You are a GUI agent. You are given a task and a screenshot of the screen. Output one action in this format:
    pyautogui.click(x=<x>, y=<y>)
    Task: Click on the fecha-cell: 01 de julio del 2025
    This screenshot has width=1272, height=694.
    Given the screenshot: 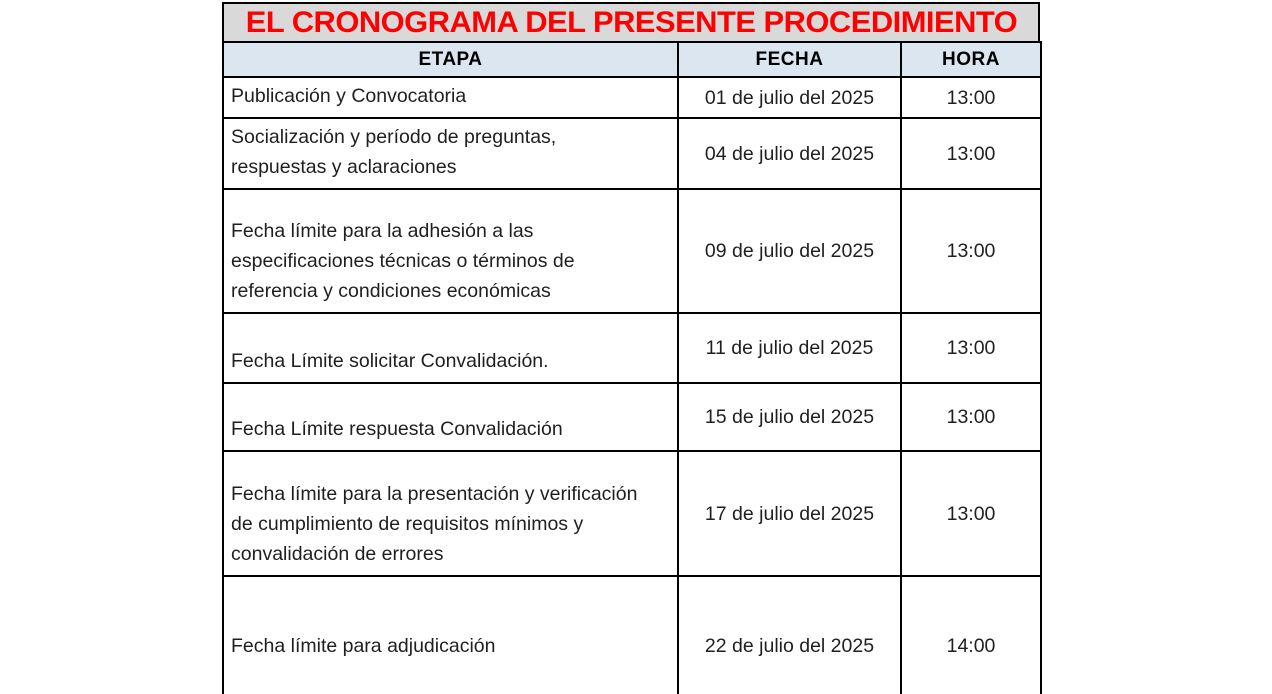 What is the action you would take?
    pyautogui.click(x=789, y=97)
    